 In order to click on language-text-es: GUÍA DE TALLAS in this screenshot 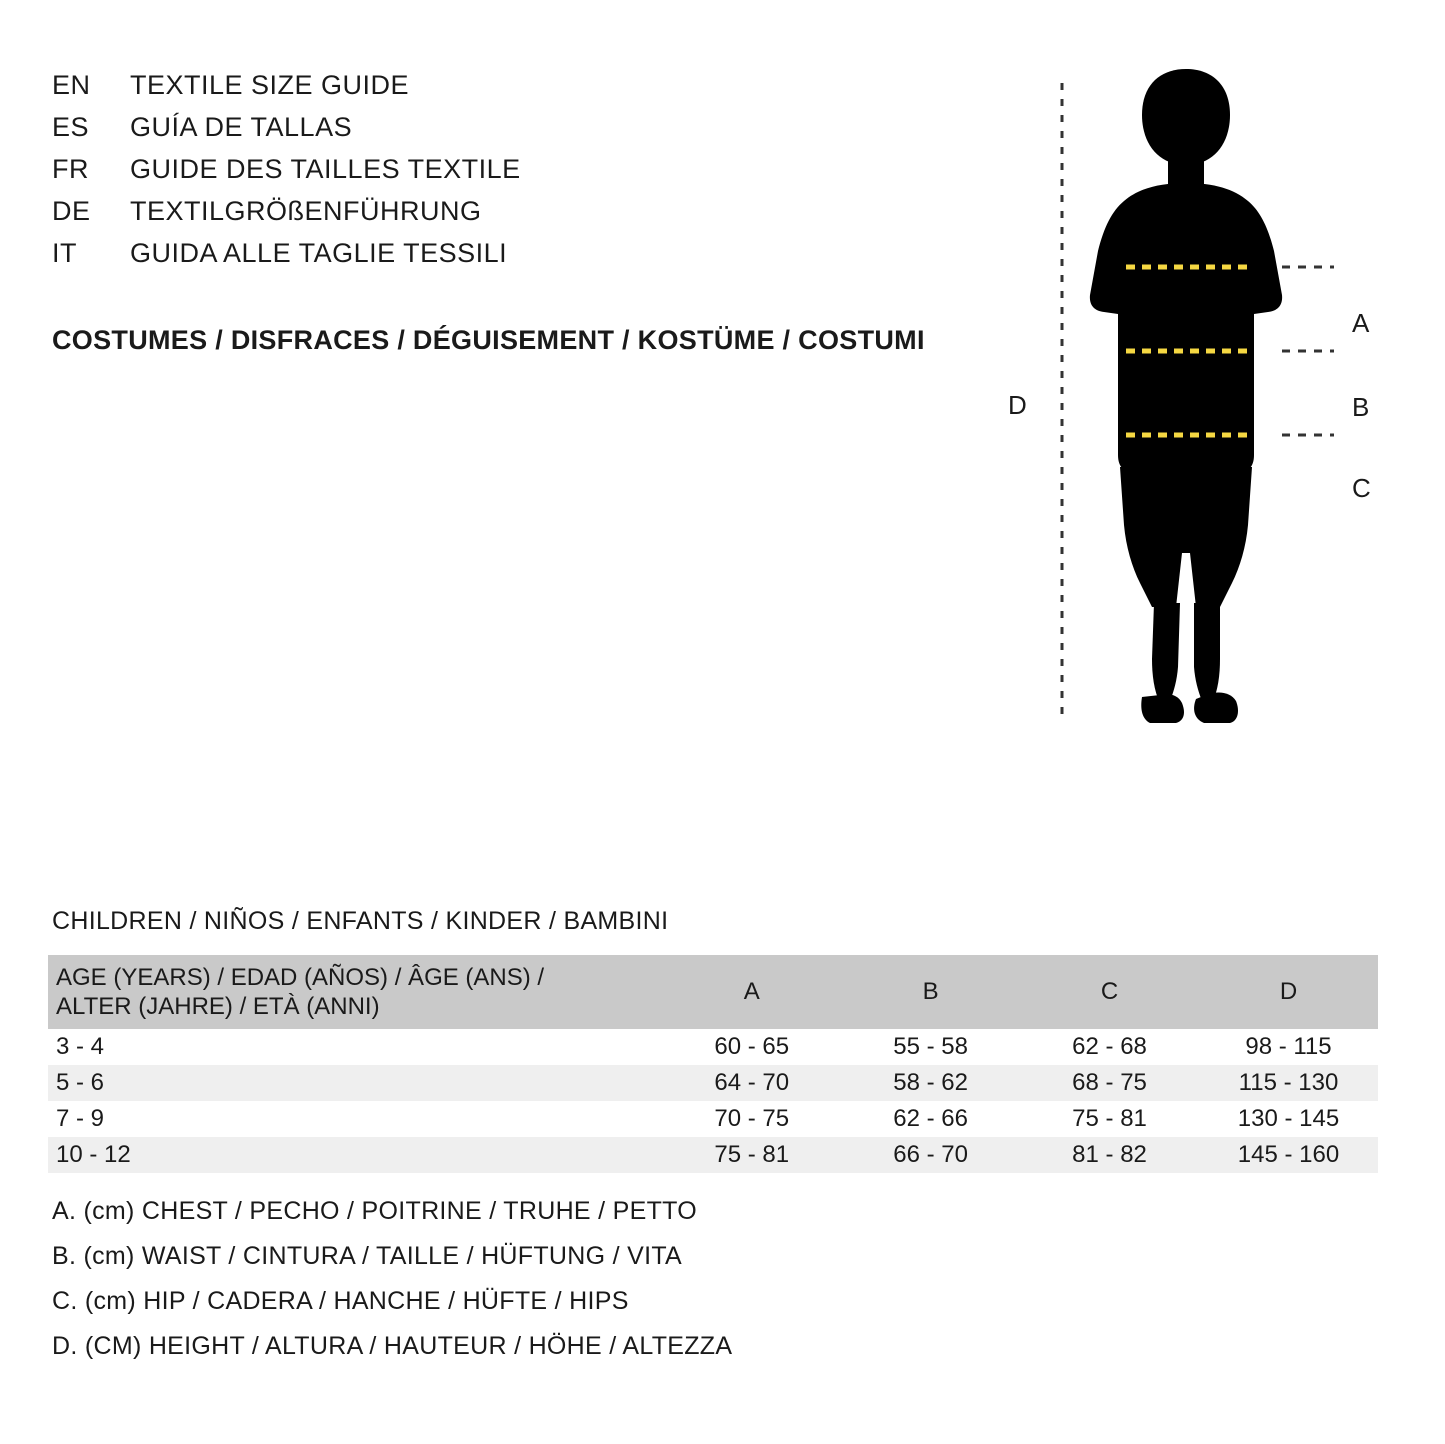, I will do `click(241, 127)`.